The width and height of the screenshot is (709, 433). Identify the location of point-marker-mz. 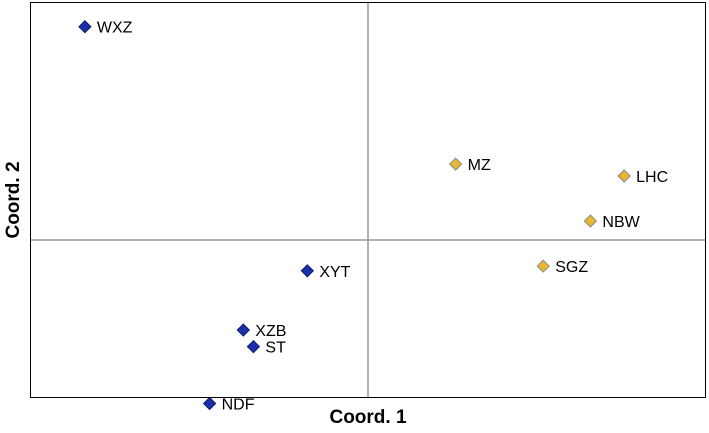
(455, 164).